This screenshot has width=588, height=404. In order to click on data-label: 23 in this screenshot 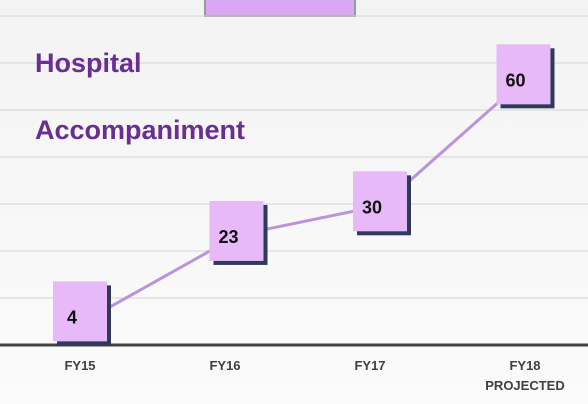, I will do `click(228, 237)`.